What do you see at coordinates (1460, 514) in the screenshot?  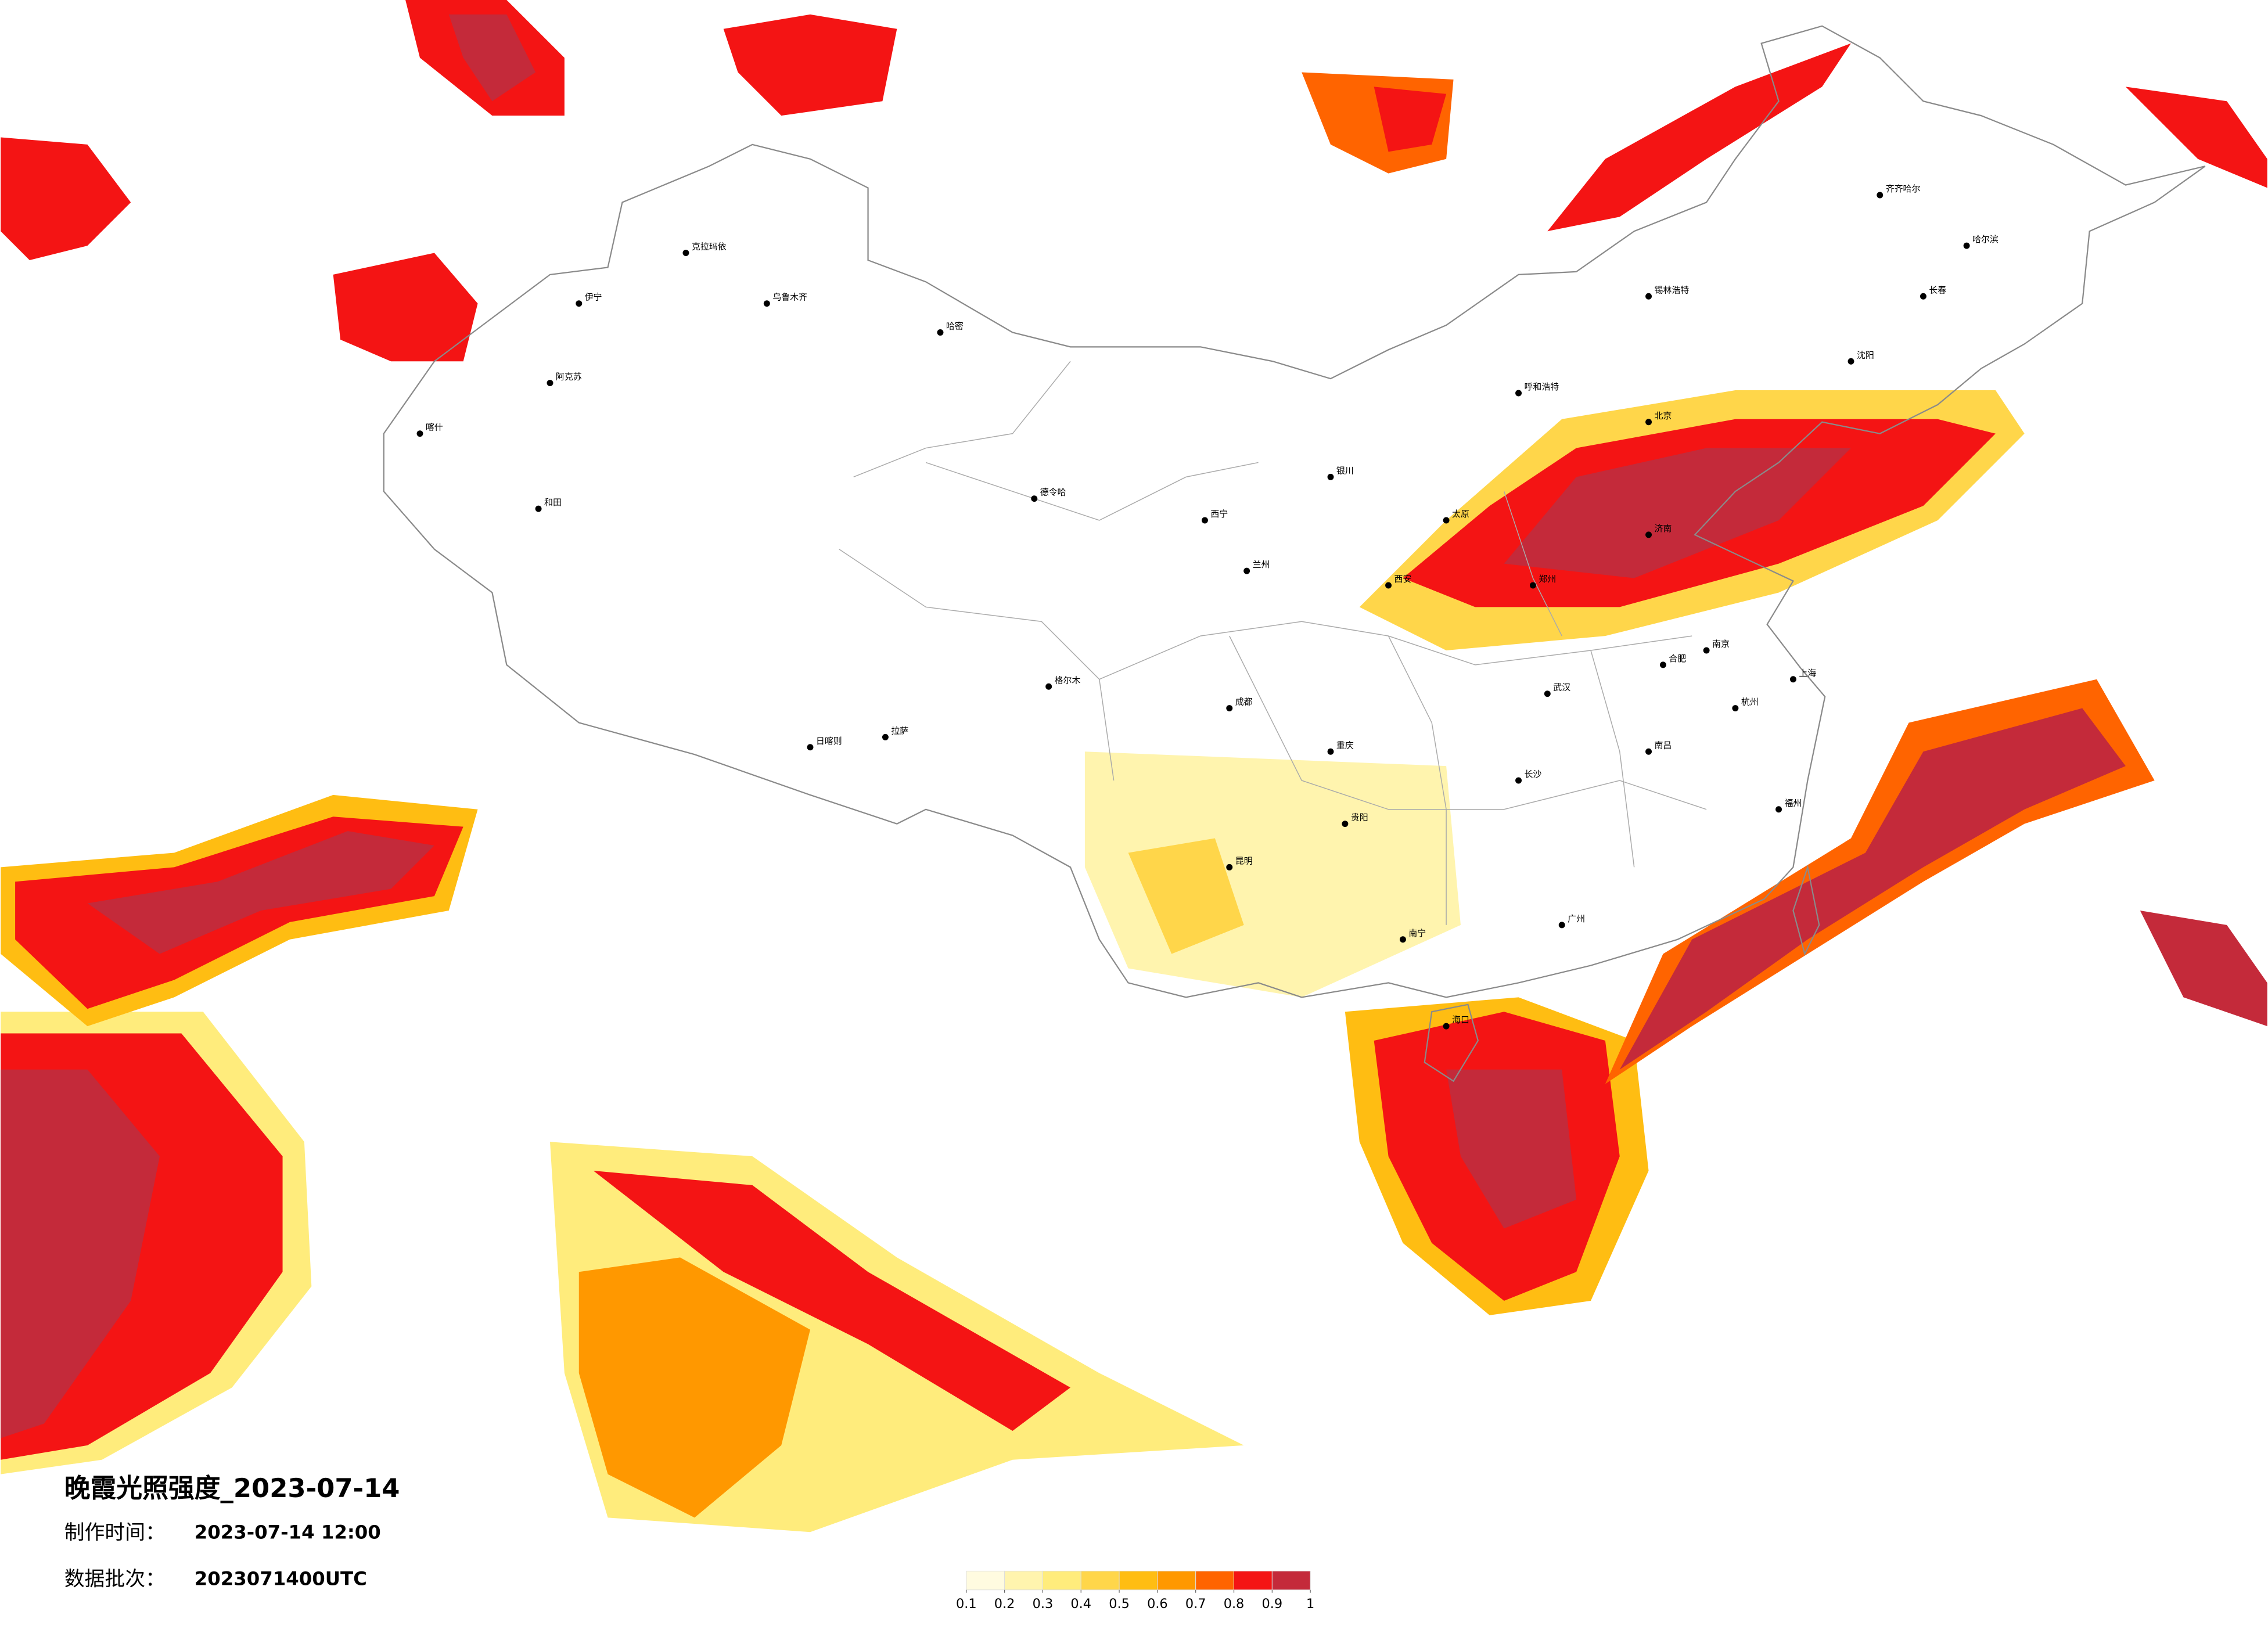 I see `city-label: 太原` at bounding box center [1460, 514].